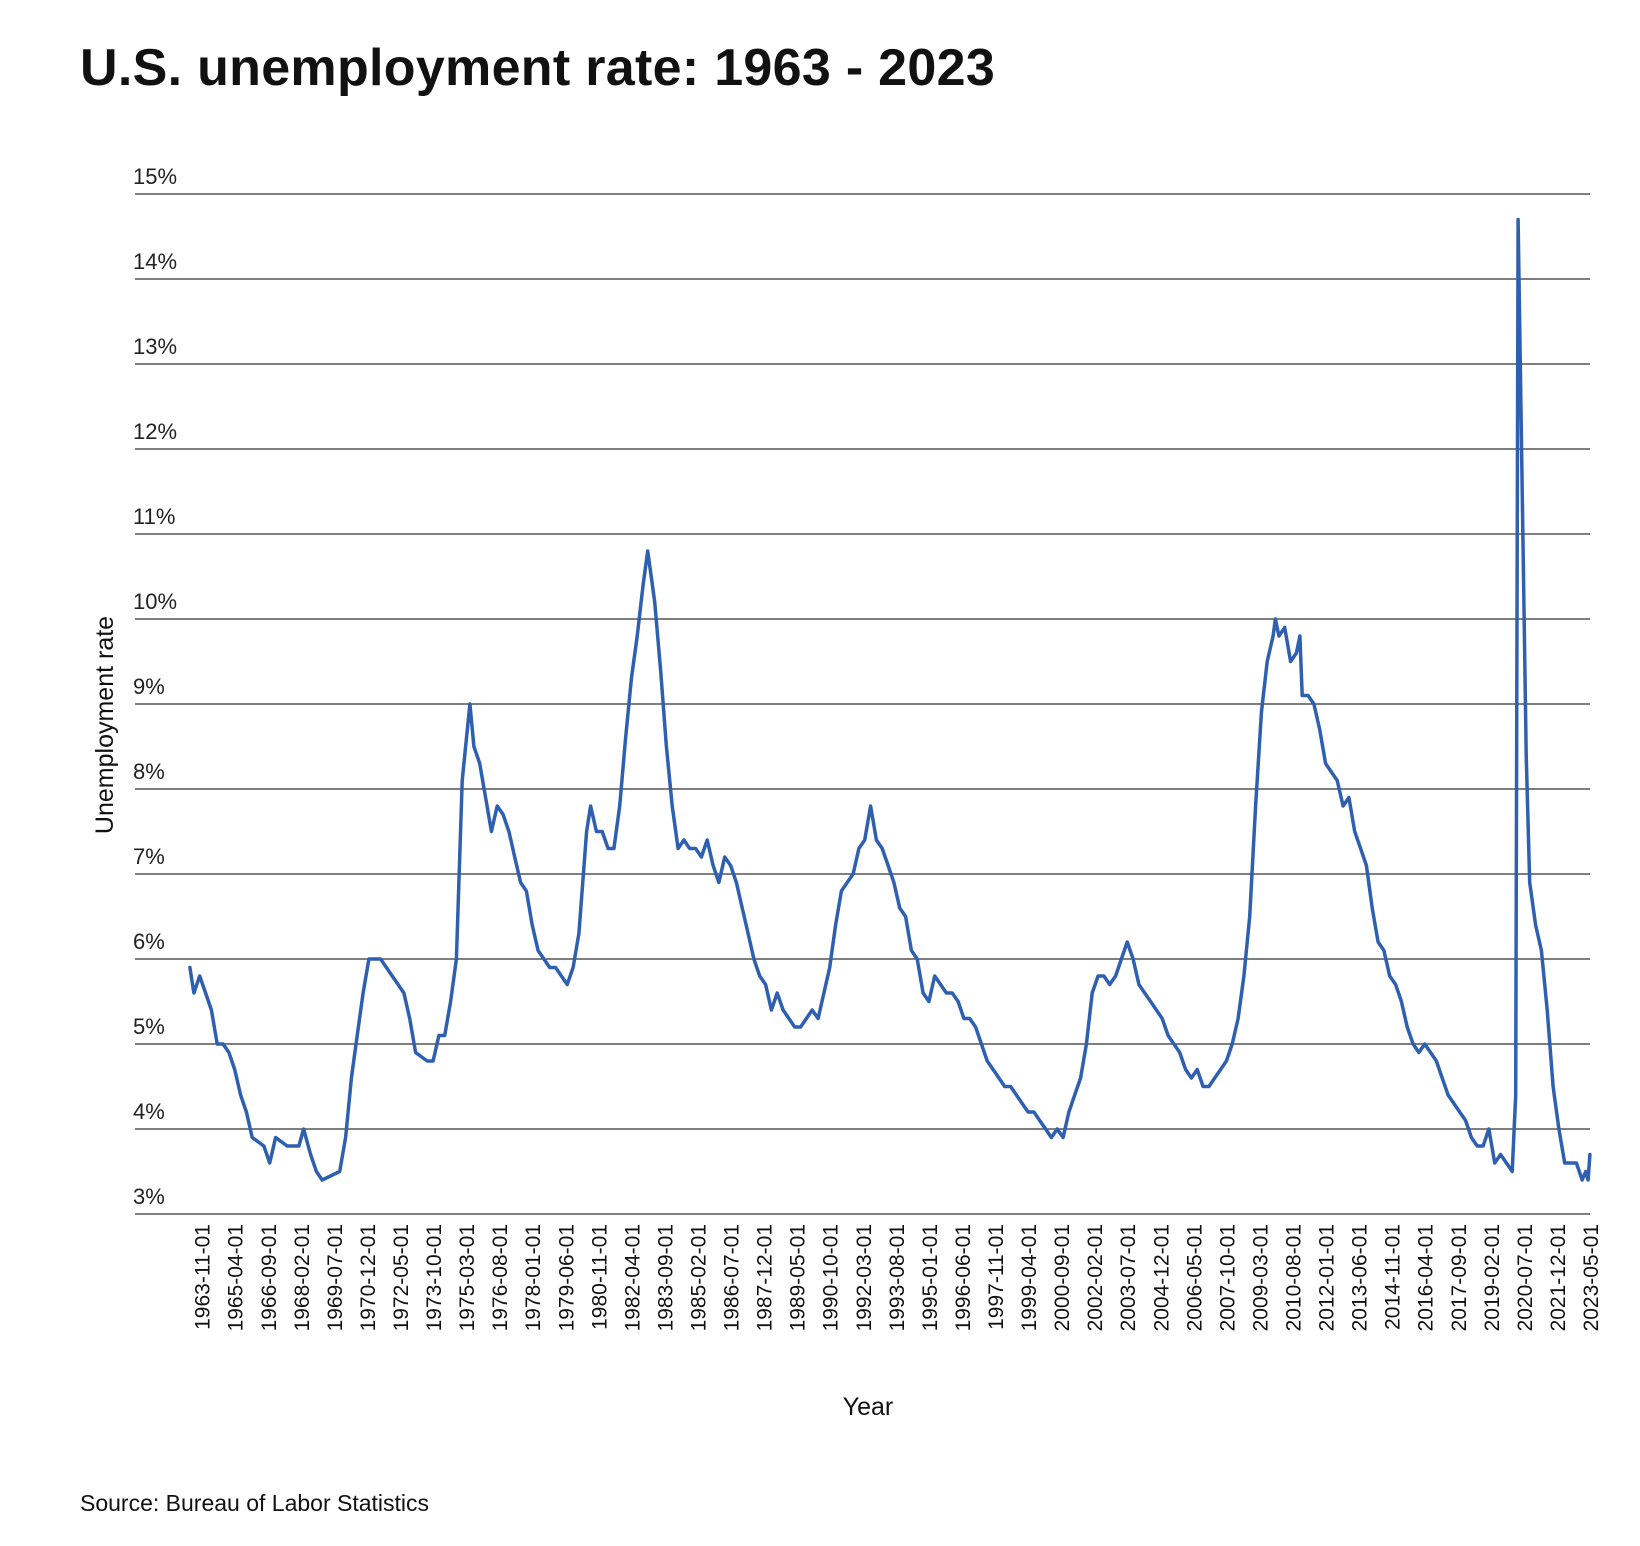 This screenshot has height=1546, width=1640. Describe the element at coordinates (255, 1503) in the screenshot. I see `source-note: Source: Bureau of Labor Statistics` at that location.